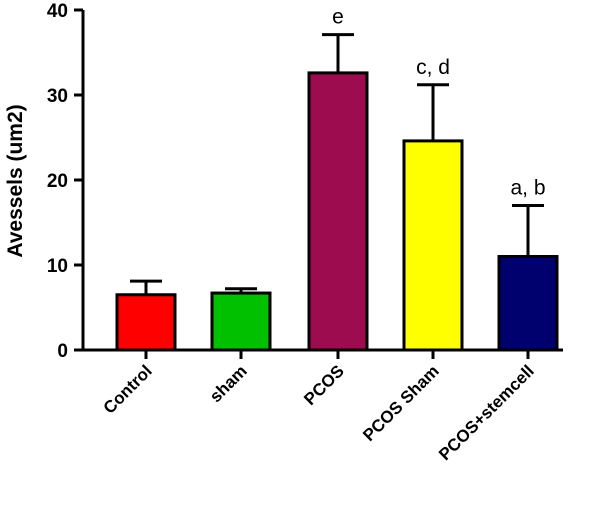  Describe the element at coordinates (486, 412) in the screenshot. I see `x-tick-label: PCOS+stemcell` at that location.